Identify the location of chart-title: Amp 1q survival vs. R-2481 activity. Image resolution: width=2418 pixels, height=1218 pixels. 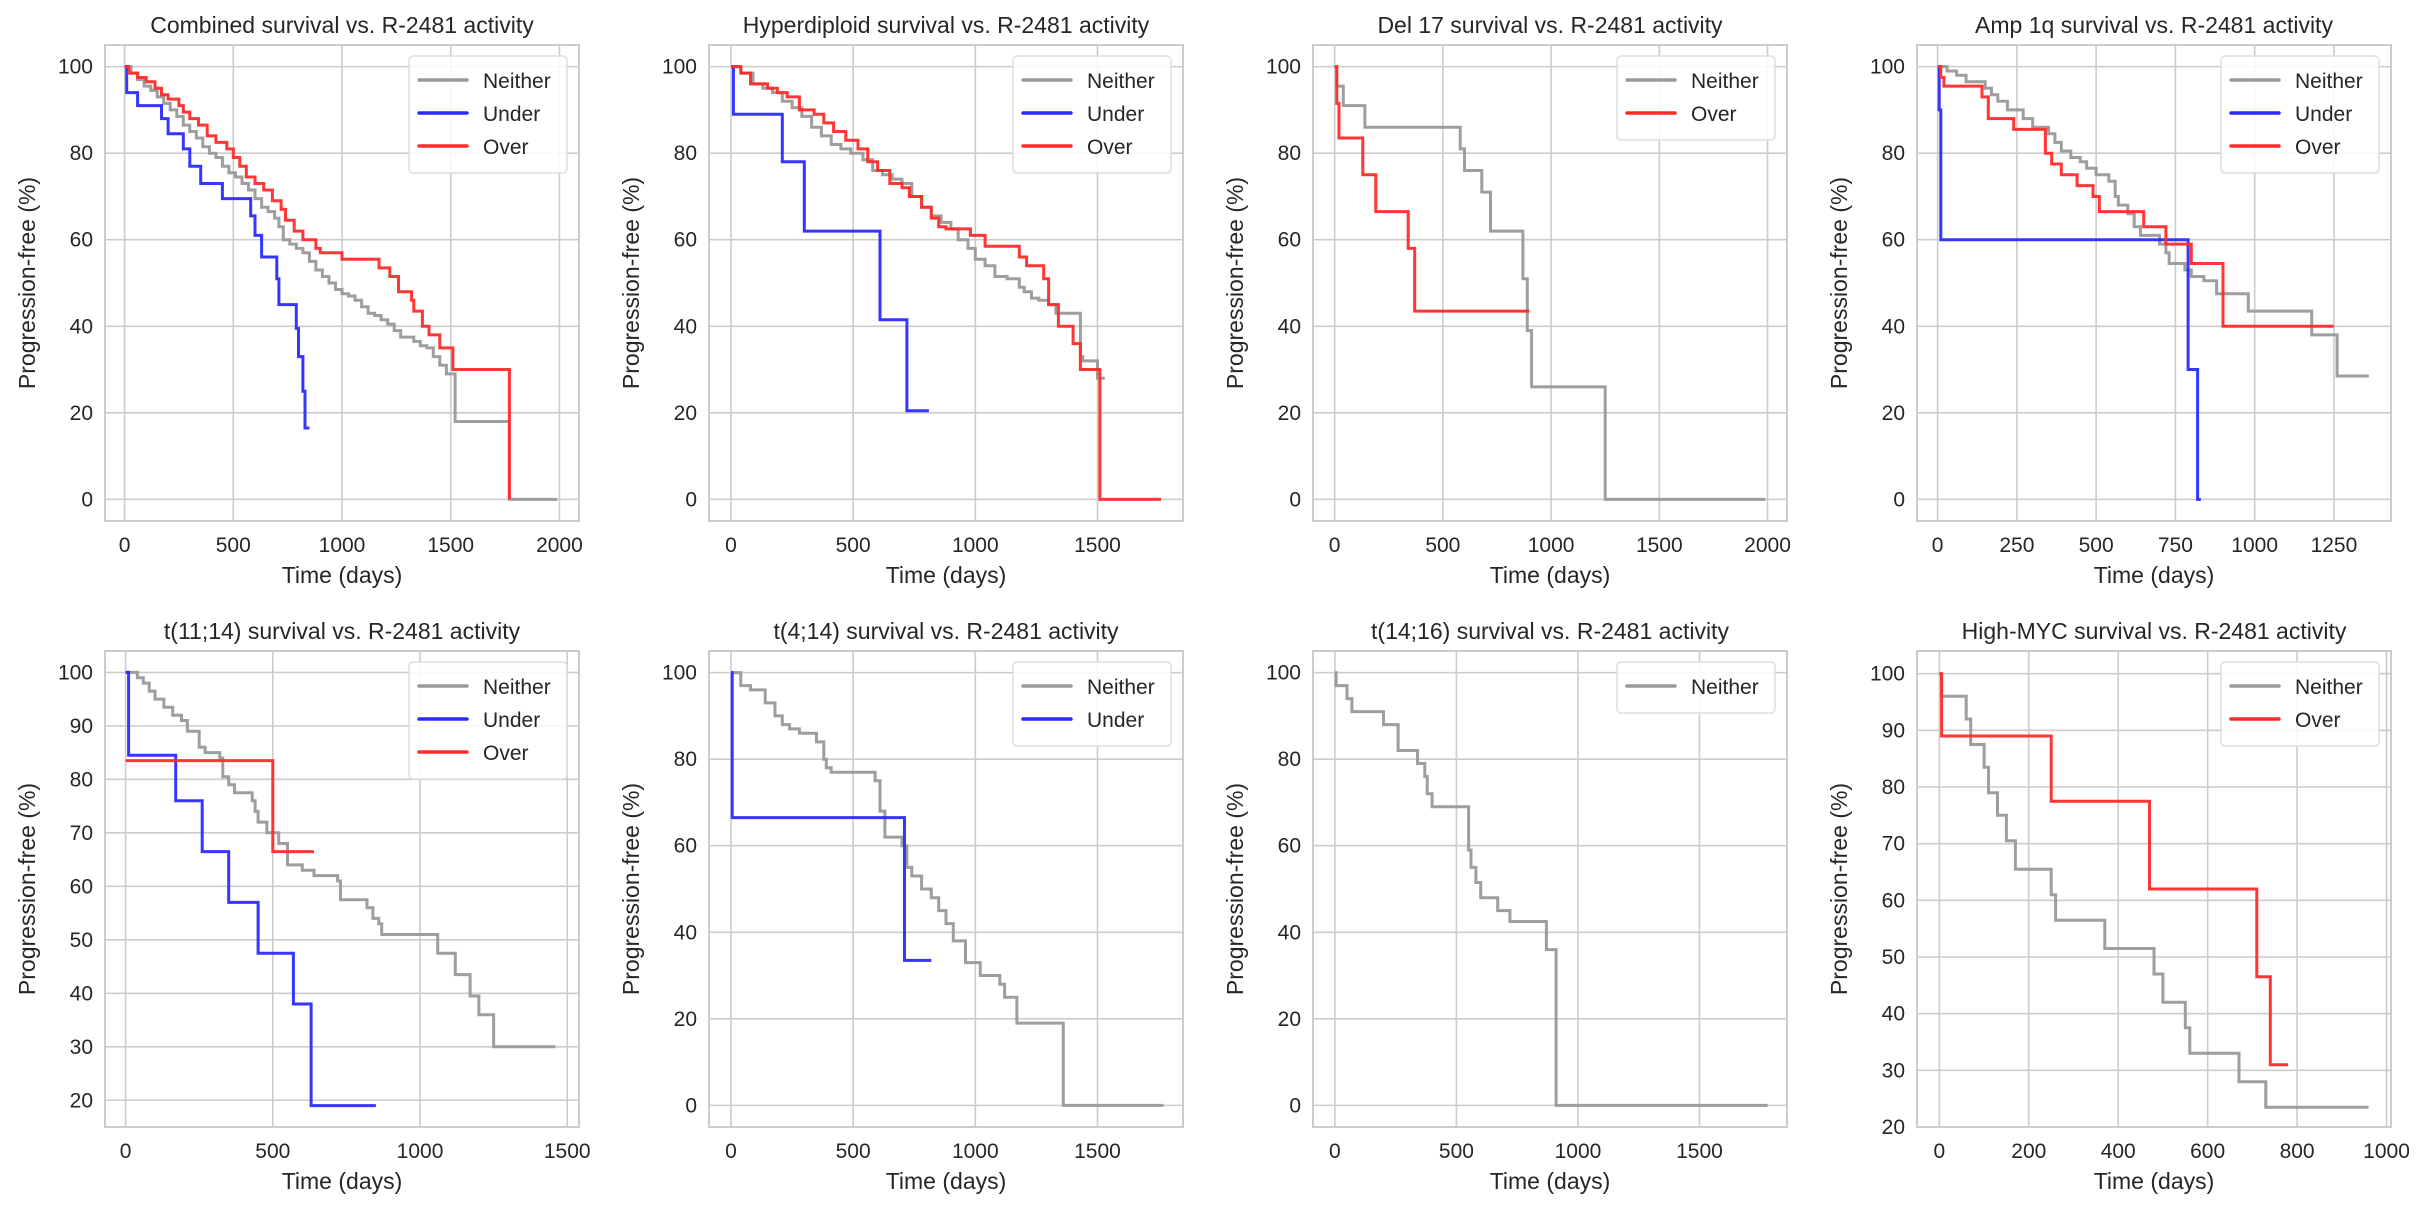
(2154, 25).